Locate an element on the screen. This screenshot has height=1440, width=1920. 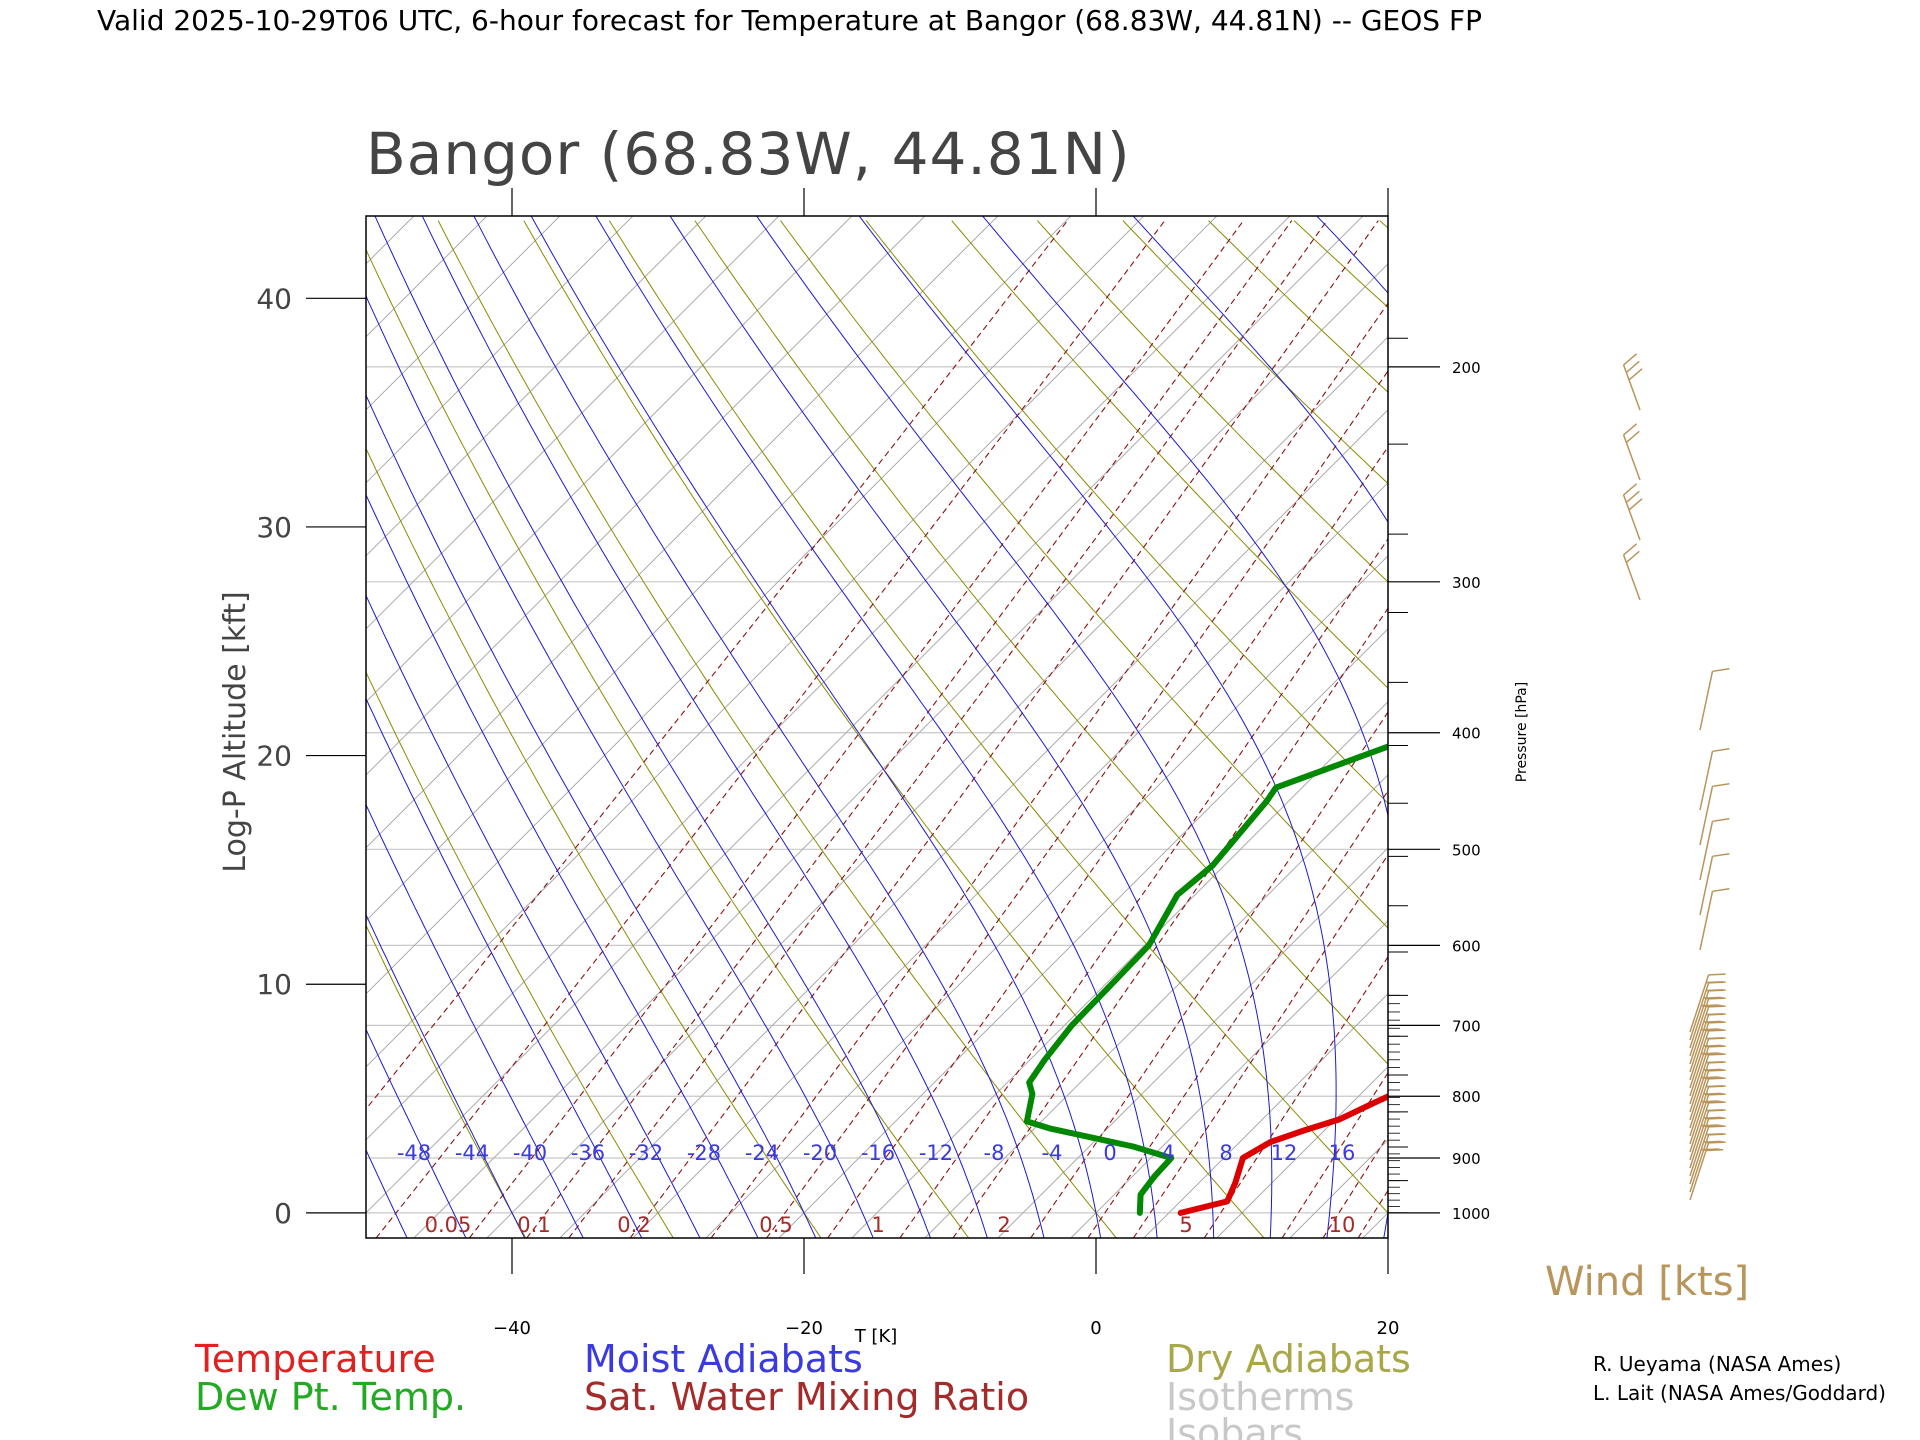
x-tick-label: 20 is located at coordinates (1388, 1328).